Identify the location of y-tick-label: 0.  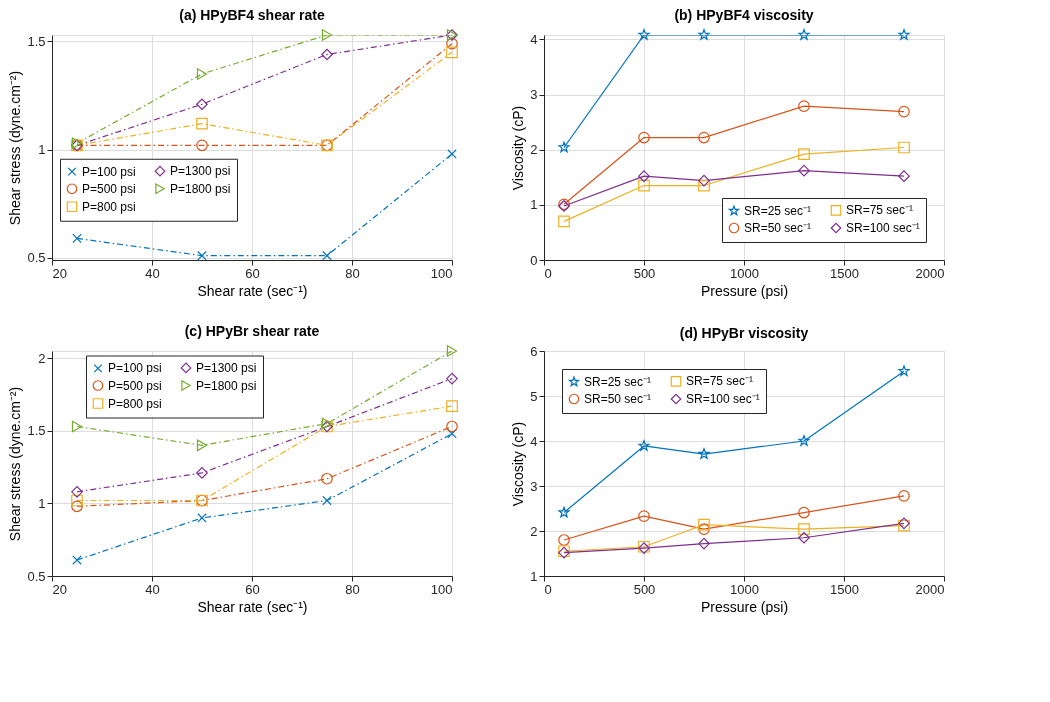
(534, 260).